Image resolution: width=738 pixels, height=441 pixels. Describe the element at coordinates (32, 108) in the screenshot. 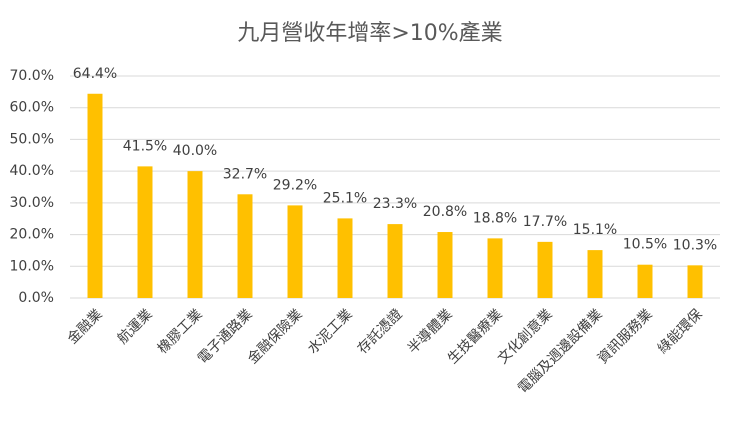

I see `y-tick-label: 60.0%` at that location.